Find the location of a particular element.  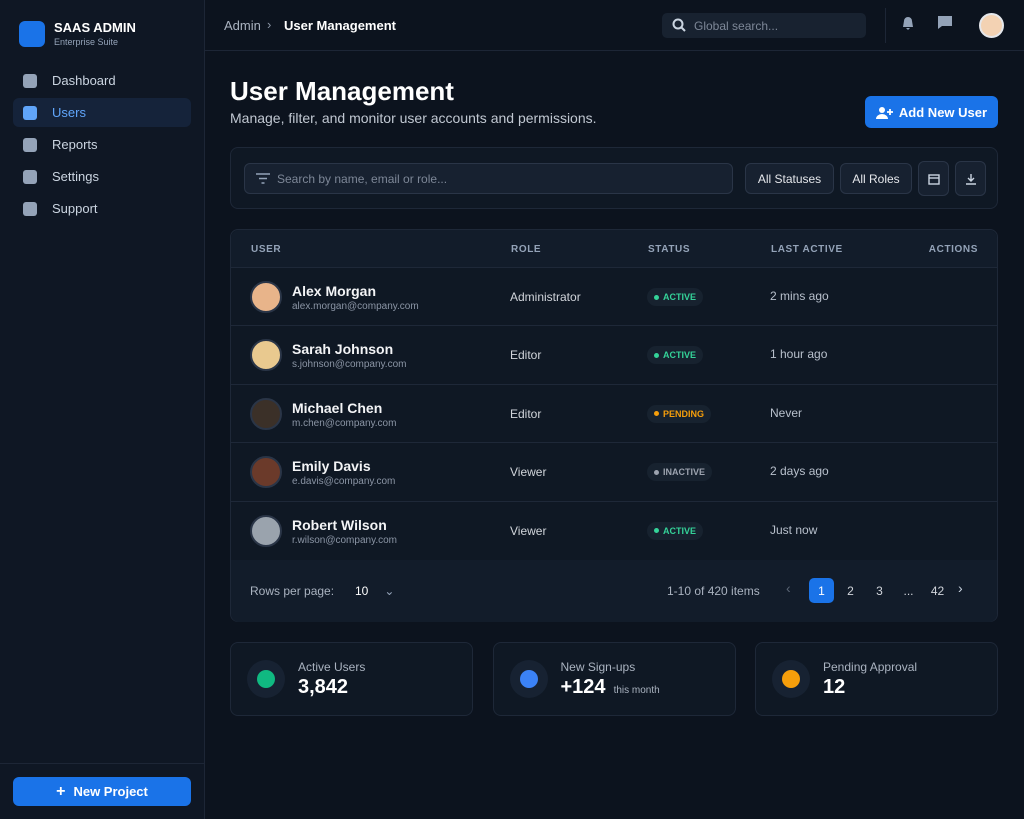

add-user-label: Add New User is located at coordinates (943, 112).